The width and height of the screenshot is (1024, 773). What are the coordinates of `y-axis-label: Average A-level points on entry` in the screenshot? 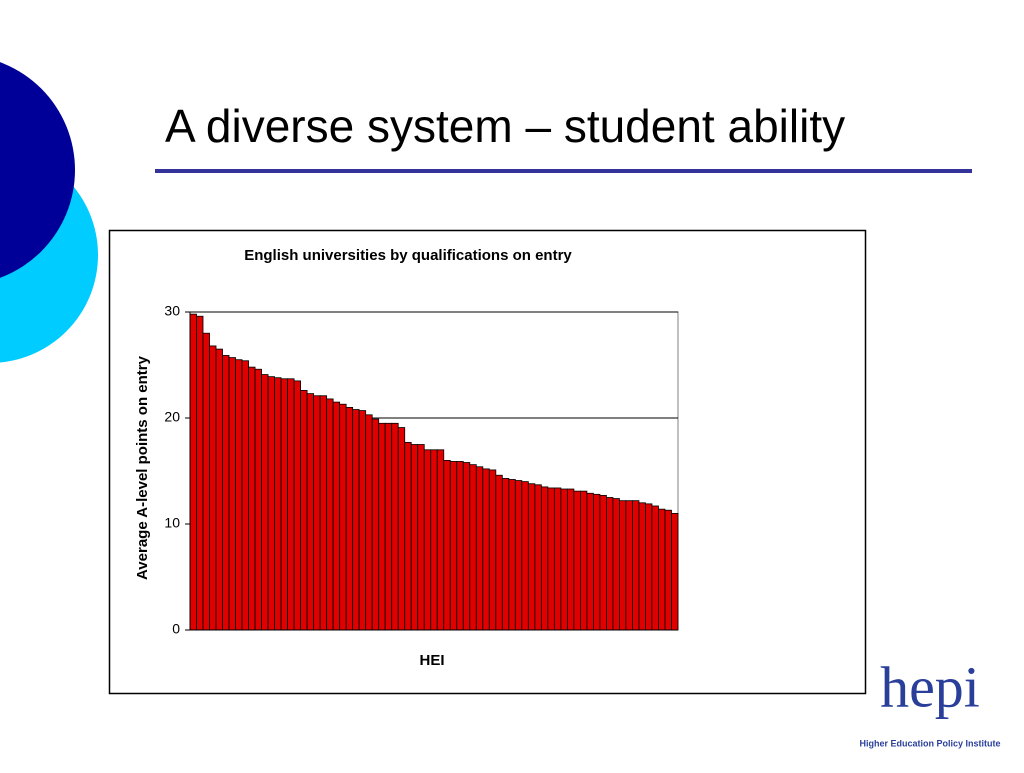 It's located at (142, 467).